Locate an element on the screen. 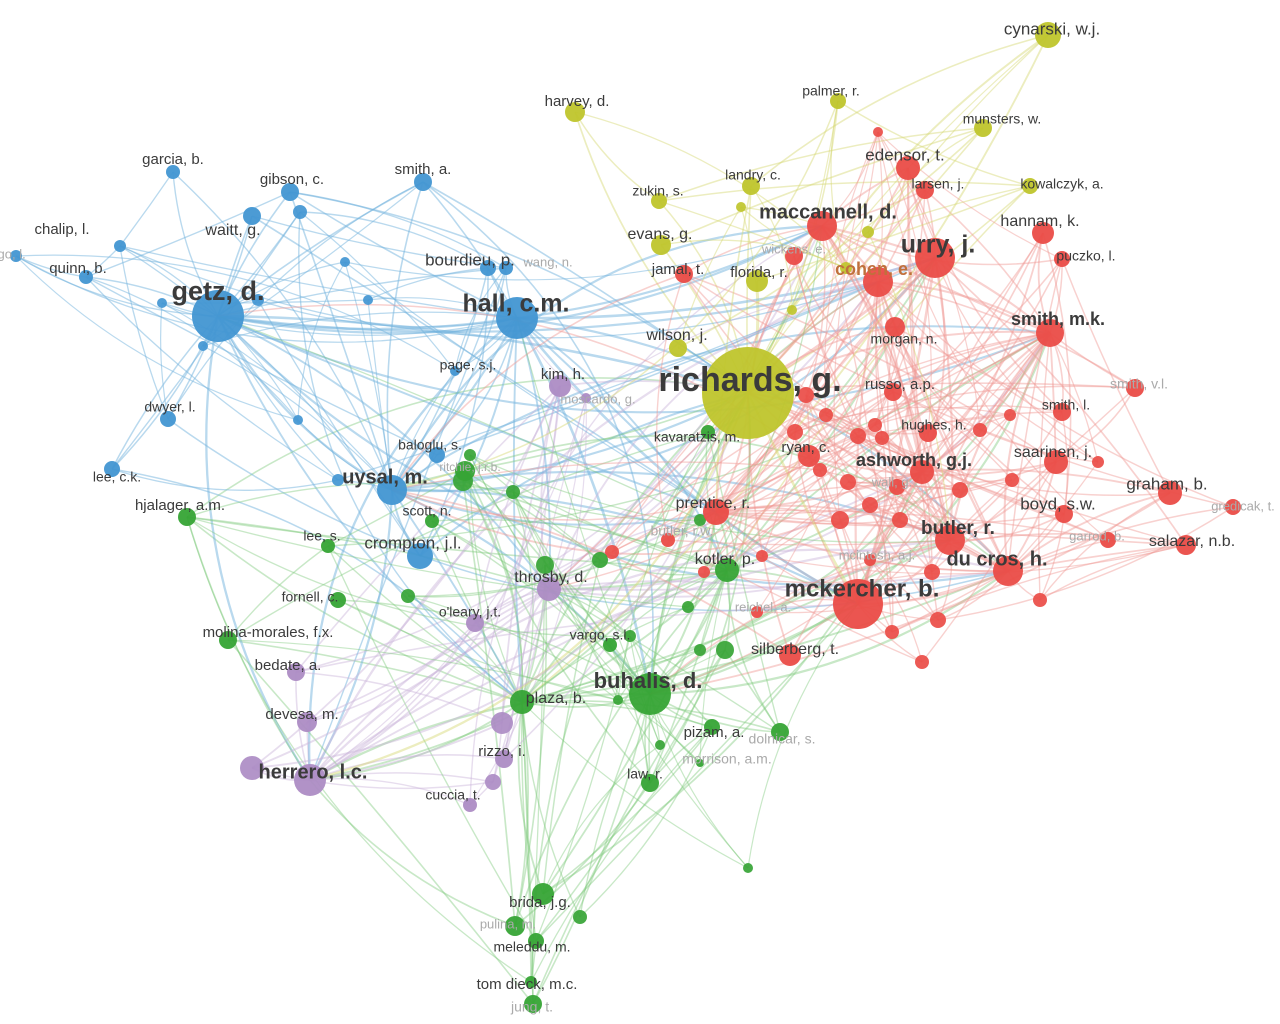 The width and height of the screenshot is (1280, 1024). node-buhalis-d is located at coordinates (650, 694).